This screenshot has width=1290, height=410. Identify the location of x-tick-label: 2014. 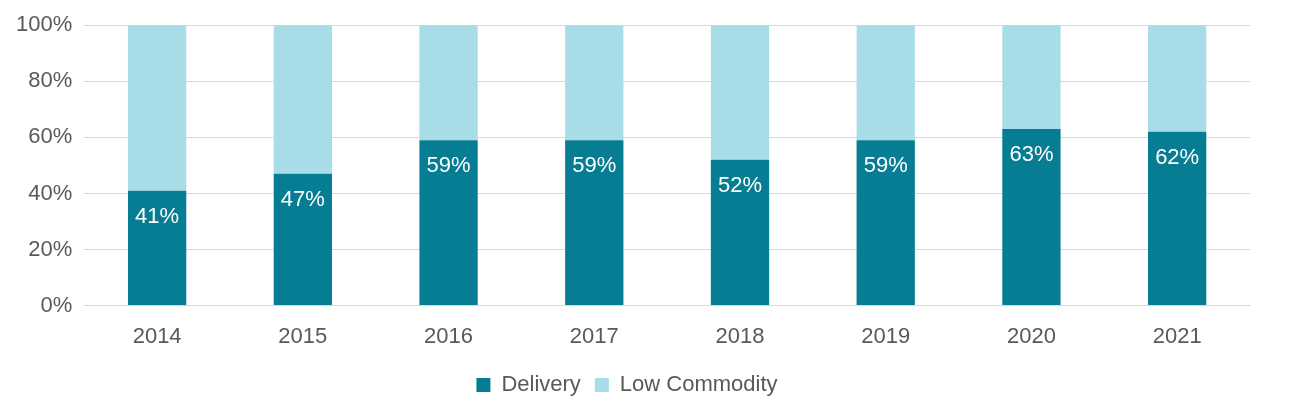
(157, 335).